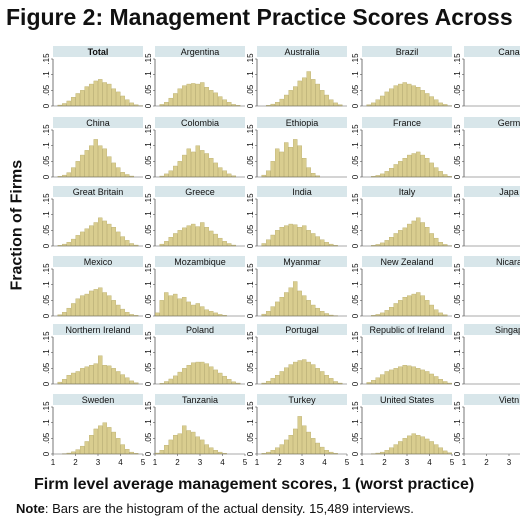 The height and width of the screenshot is (520, 520). What do you see at coordinates (406, 262) in the screenshot?
I see `panel-title: New Zealand` at bounding box center [406, 262].